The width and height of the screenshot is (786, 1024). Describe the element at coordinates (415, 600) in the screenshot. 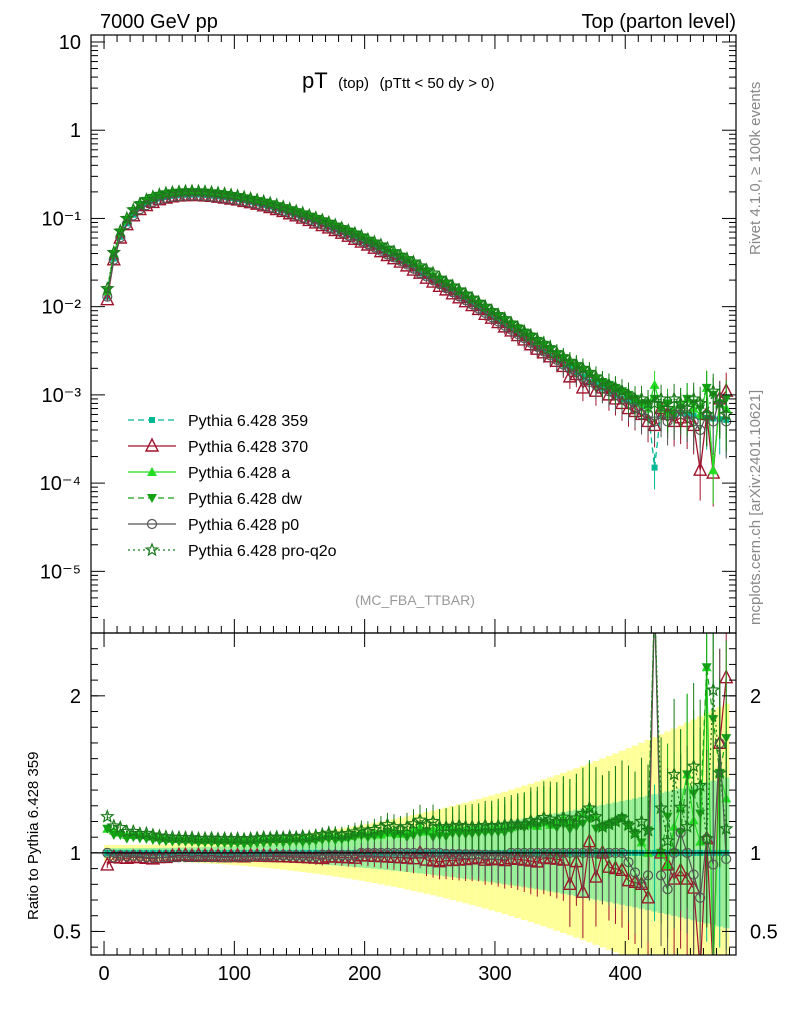

I see `analysis-tag: (MC_FBA_TTBAR)` at that location.